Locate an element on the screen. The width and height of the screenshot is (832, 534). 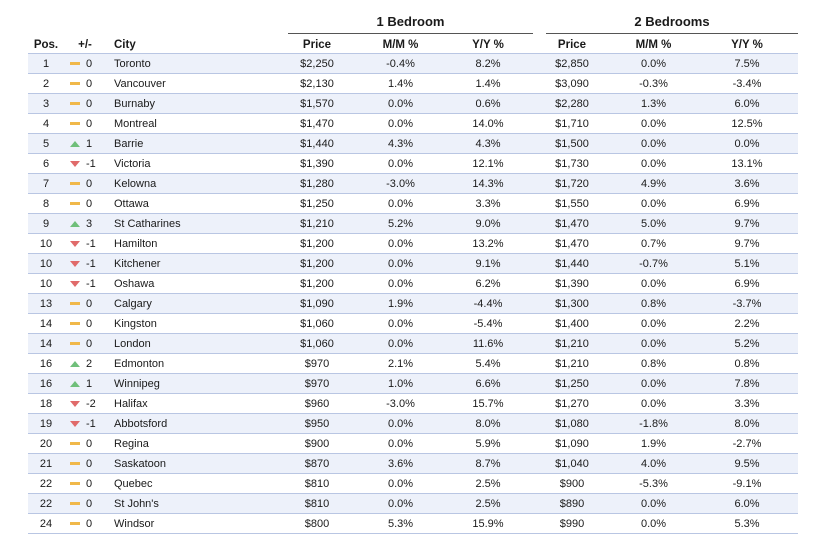
row-price-2br: $1,300 is located at coordinates (572, 303).